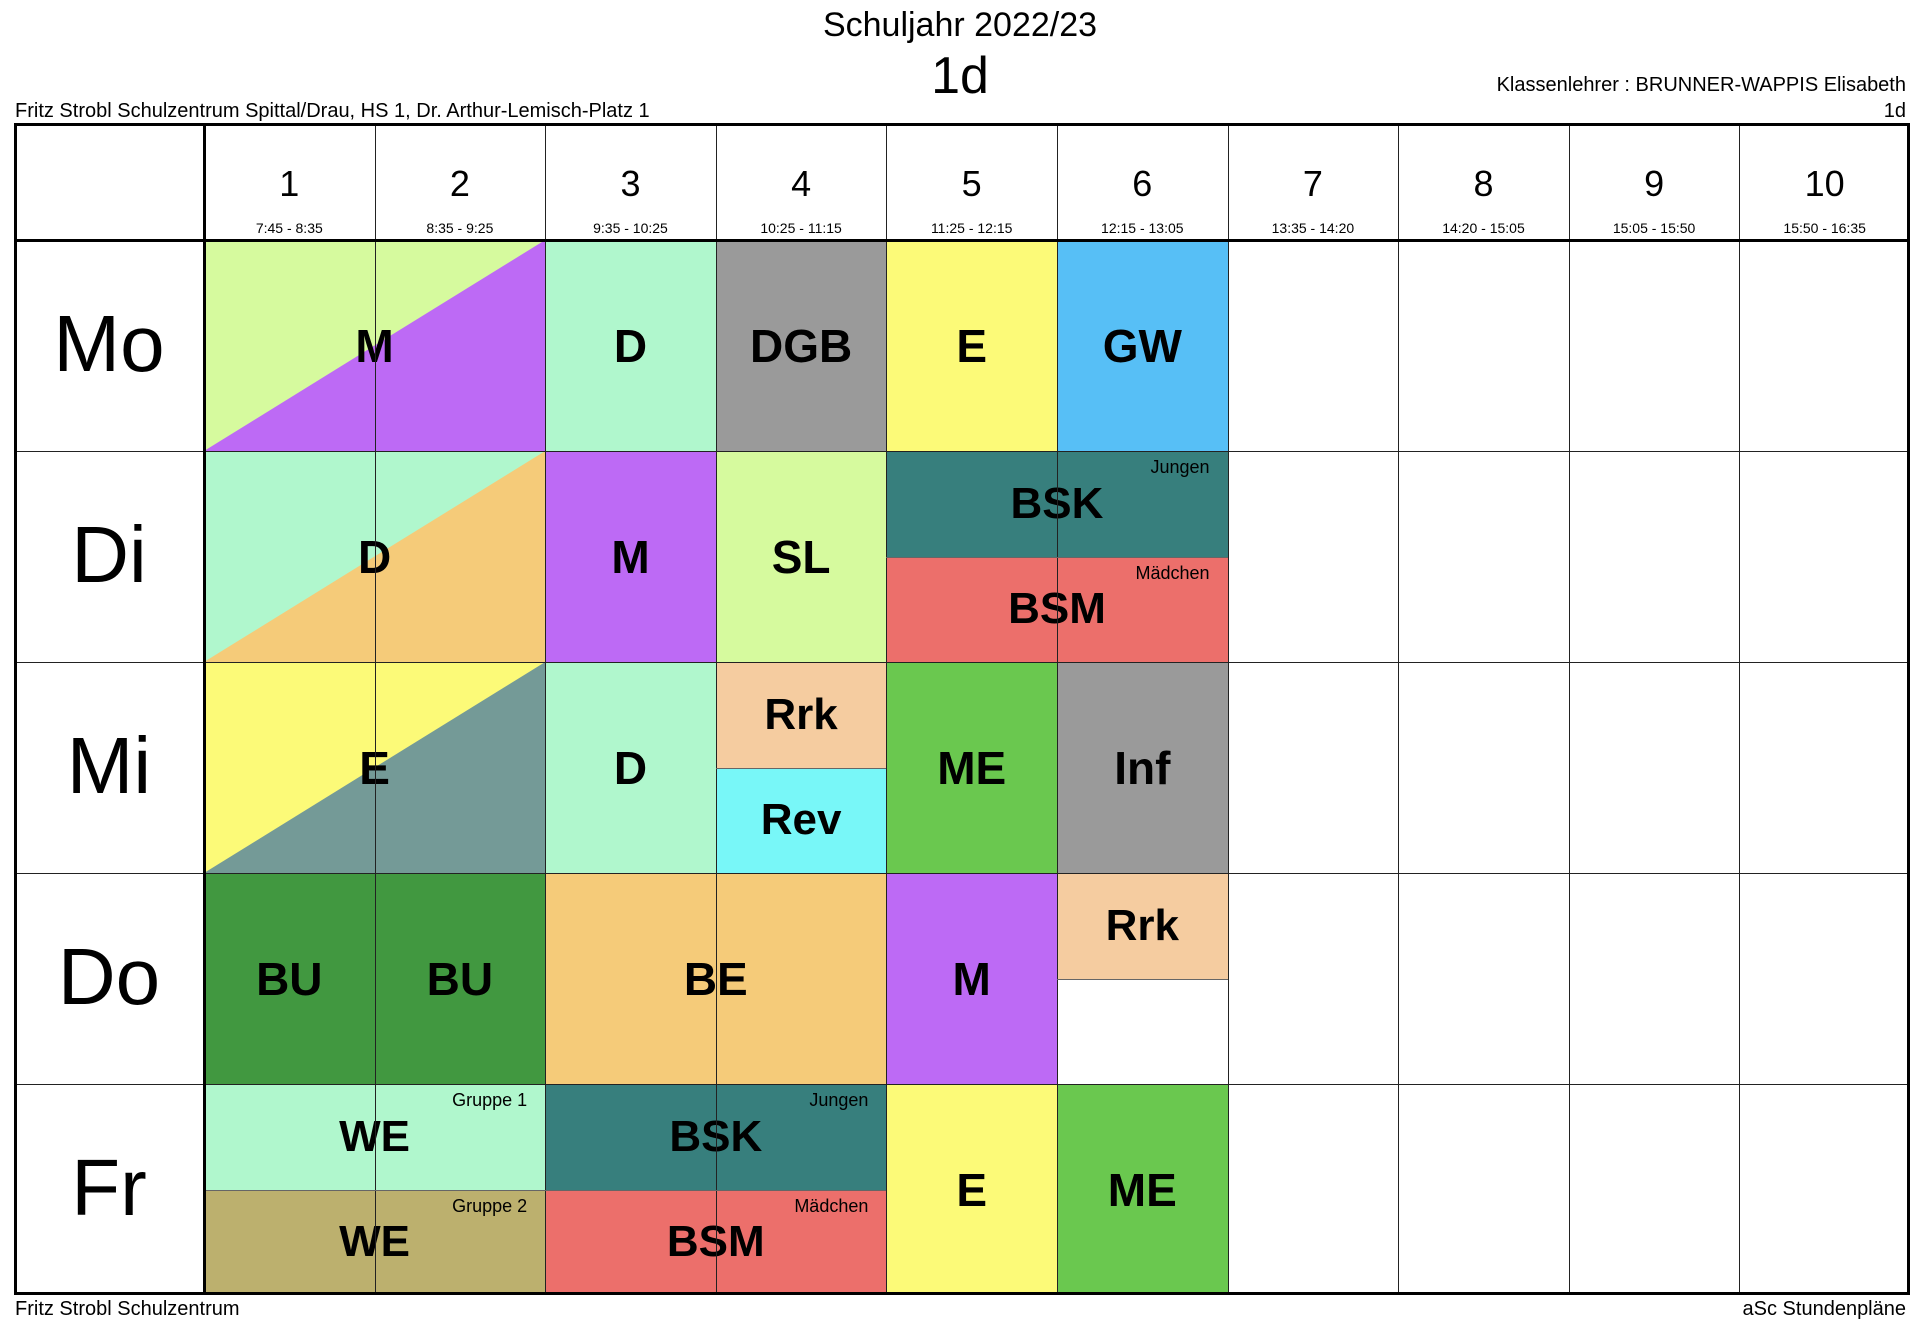 Image resolution: width=1920 pixels, height=1344 pixels. I want to click on subject-label: Inf, so click(1142, 767).